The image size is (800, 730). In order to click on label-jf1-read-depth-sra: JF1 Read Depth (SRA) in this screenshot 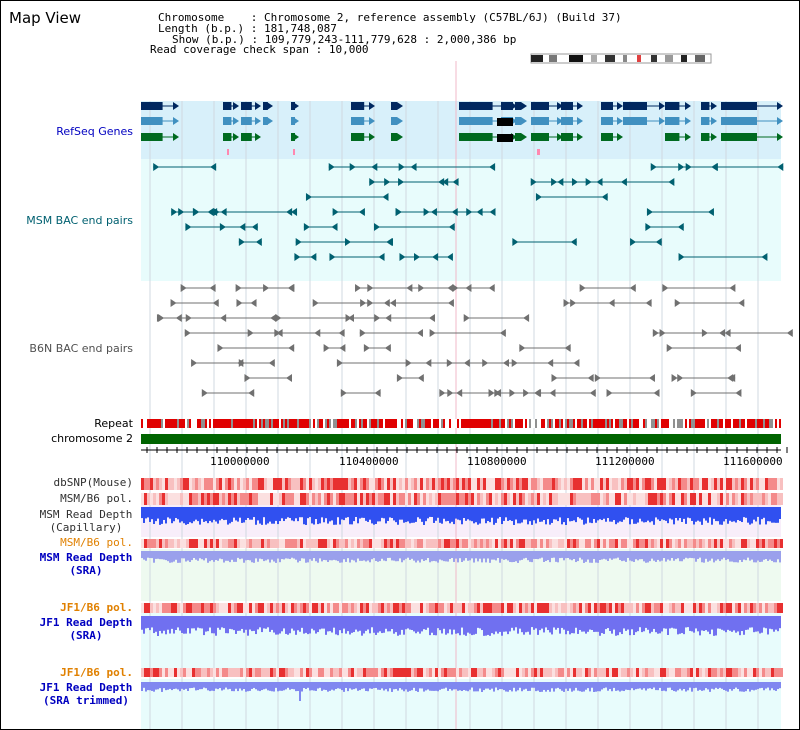, I will do `click(86, 629)`.